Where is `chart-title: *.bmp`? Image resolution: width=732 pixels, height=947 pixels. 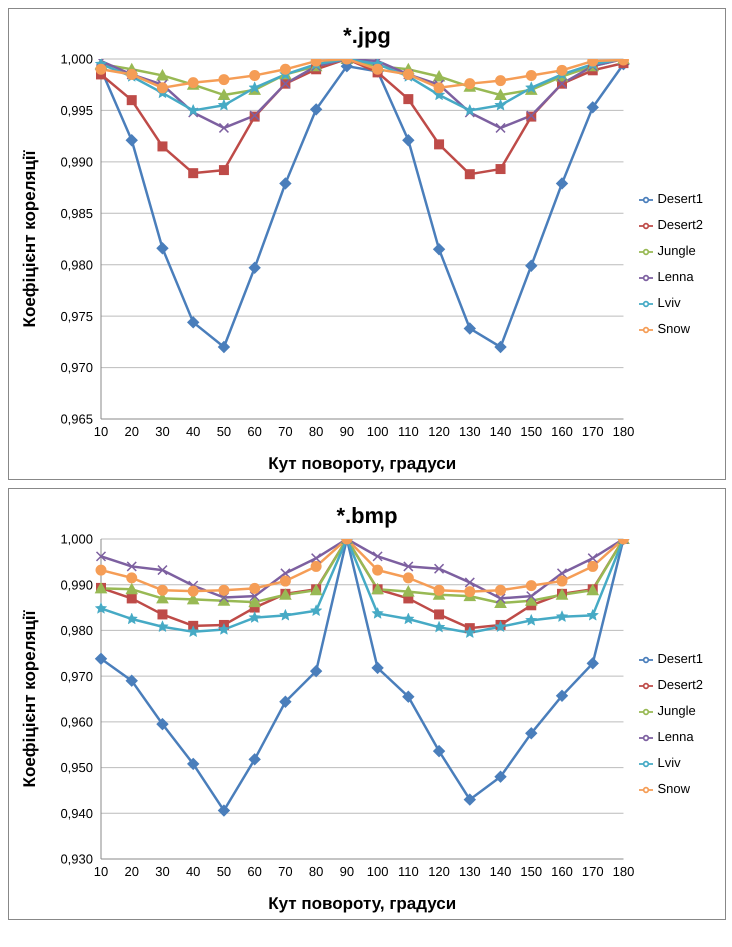
chart-title: *.bmp is located at coordinates (367, 515).